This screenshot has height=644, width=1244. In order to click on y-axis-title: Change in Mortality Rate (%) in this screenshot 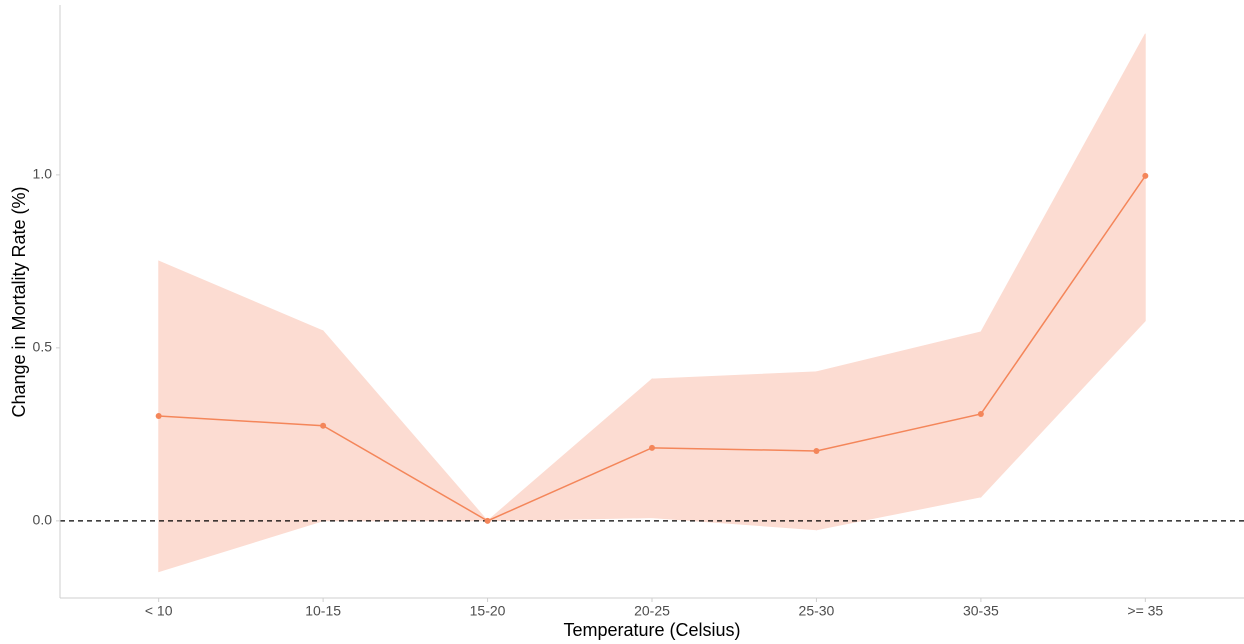, I will do `click(19, 301)`.